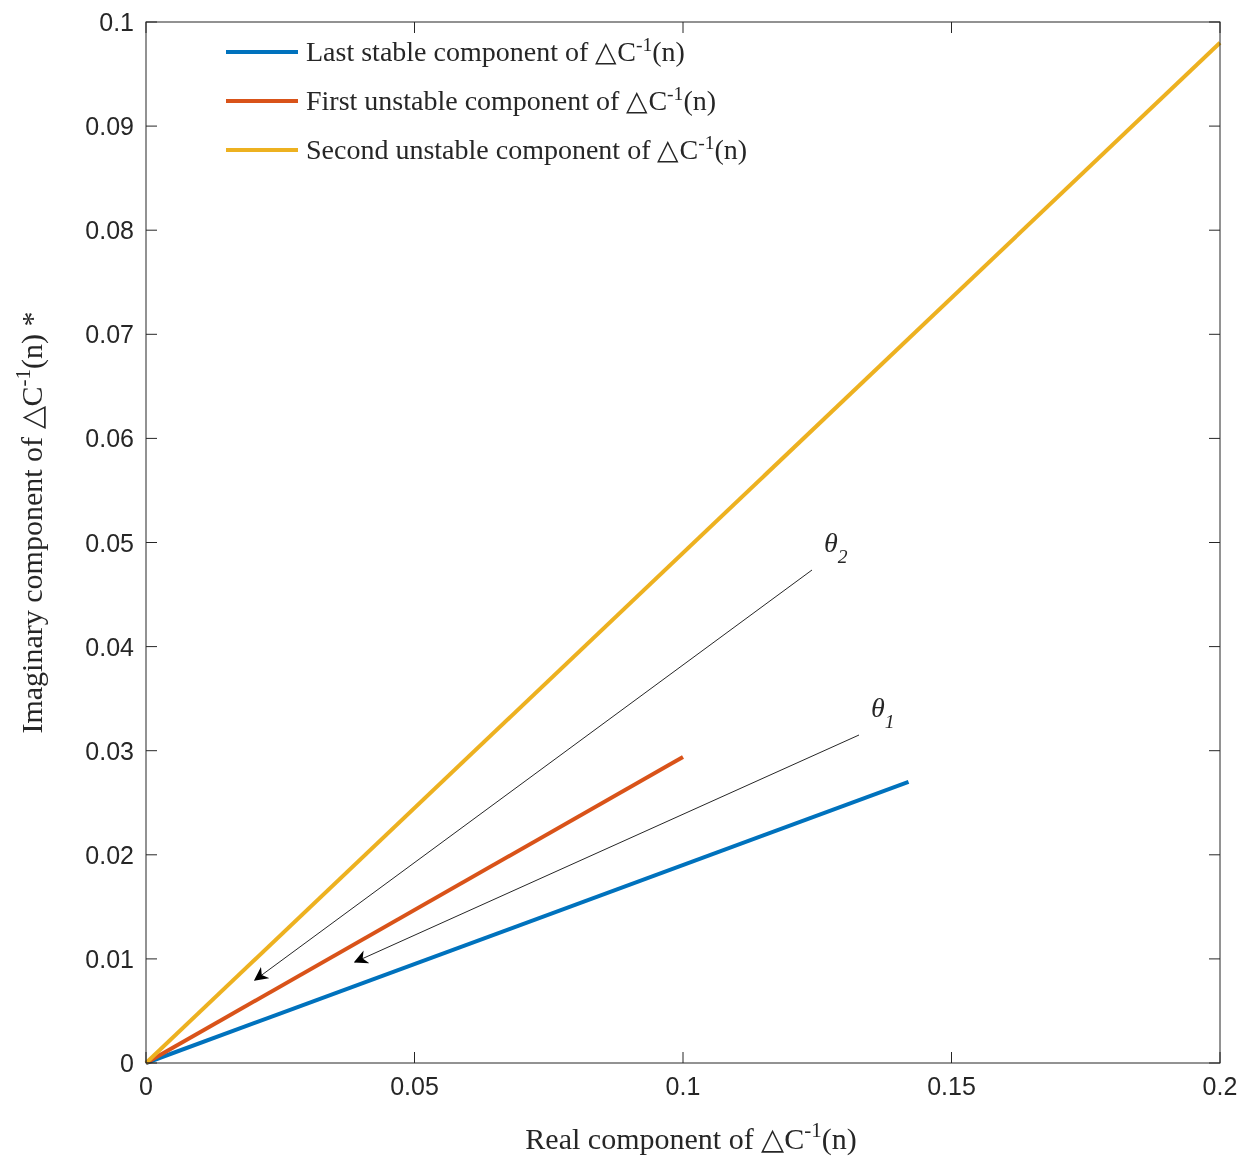 This screenshot has height=1165, width=1259. Describe the element at coordinates (109, 126) in the screenshot. I see `y-tick-label: 0.09` at that location.